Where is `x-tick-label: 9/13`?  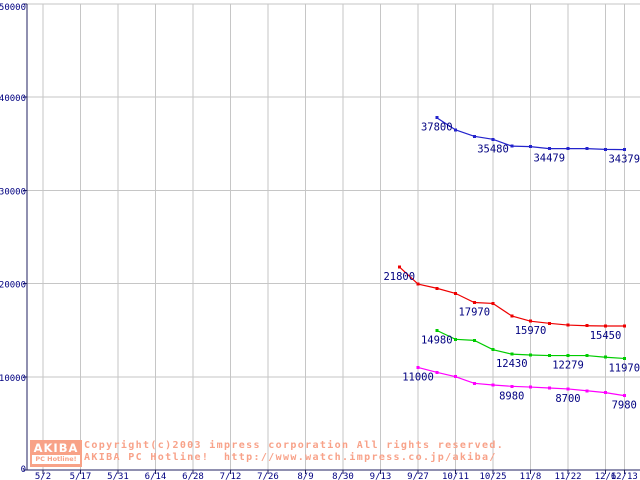 x-tick-label: 9/13 is located at coordinates (381, 476).